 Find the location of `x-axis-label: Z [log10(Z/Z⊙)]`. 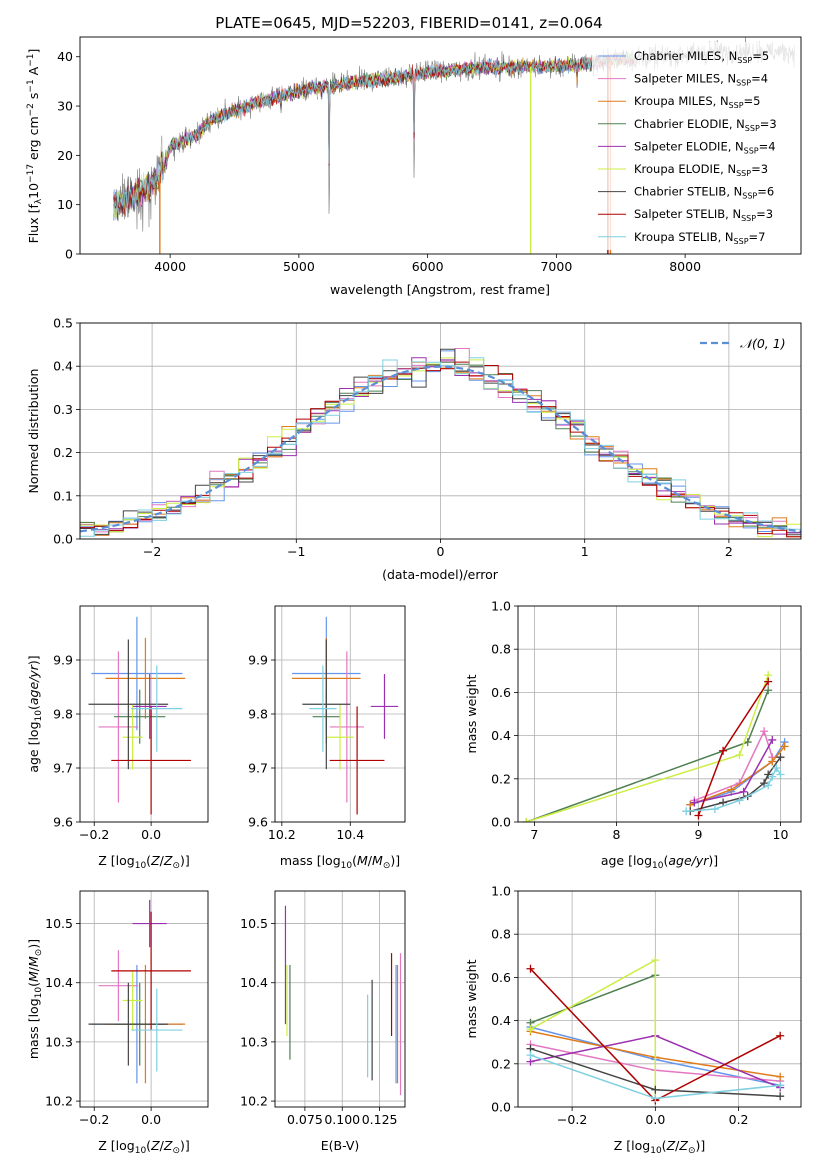

x-axis-label: Z [log10(Z/Z⊙)] is located at coordinates (144, 862).